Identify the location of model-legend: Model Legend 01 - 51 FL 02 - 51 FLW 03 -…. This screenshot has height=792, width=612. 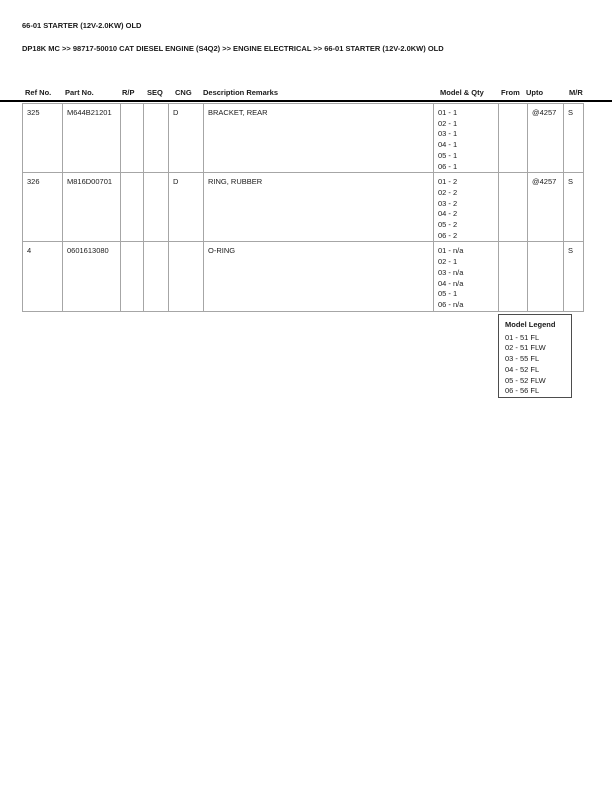
(535, 356).